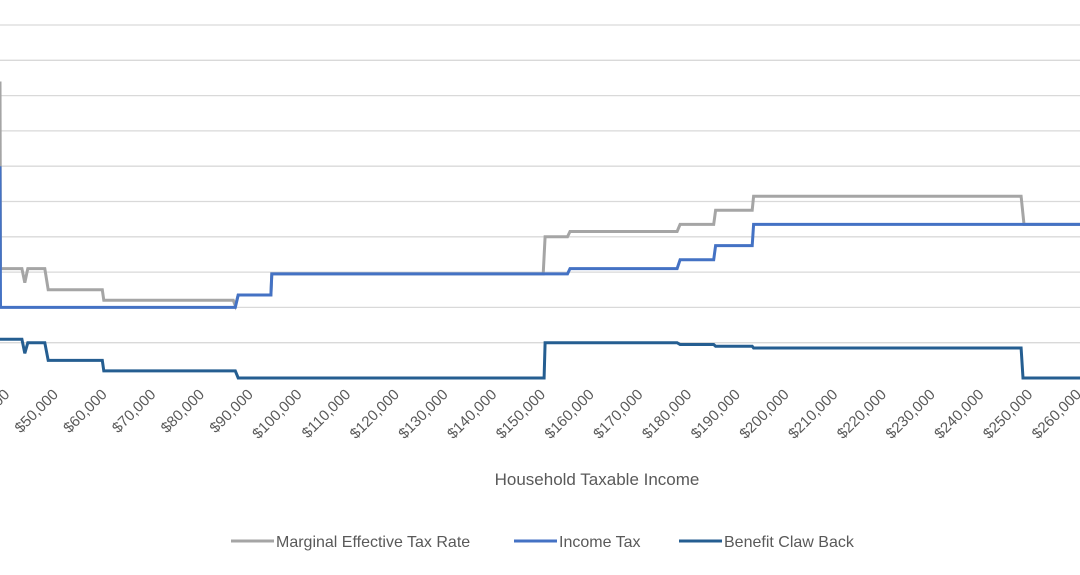 Image resolution: width=1080 pixels, height=575 pixels. Describe the element at coordinates (862, 414) in the screenshot. I see `x-tick-label: $220,000` at that location.